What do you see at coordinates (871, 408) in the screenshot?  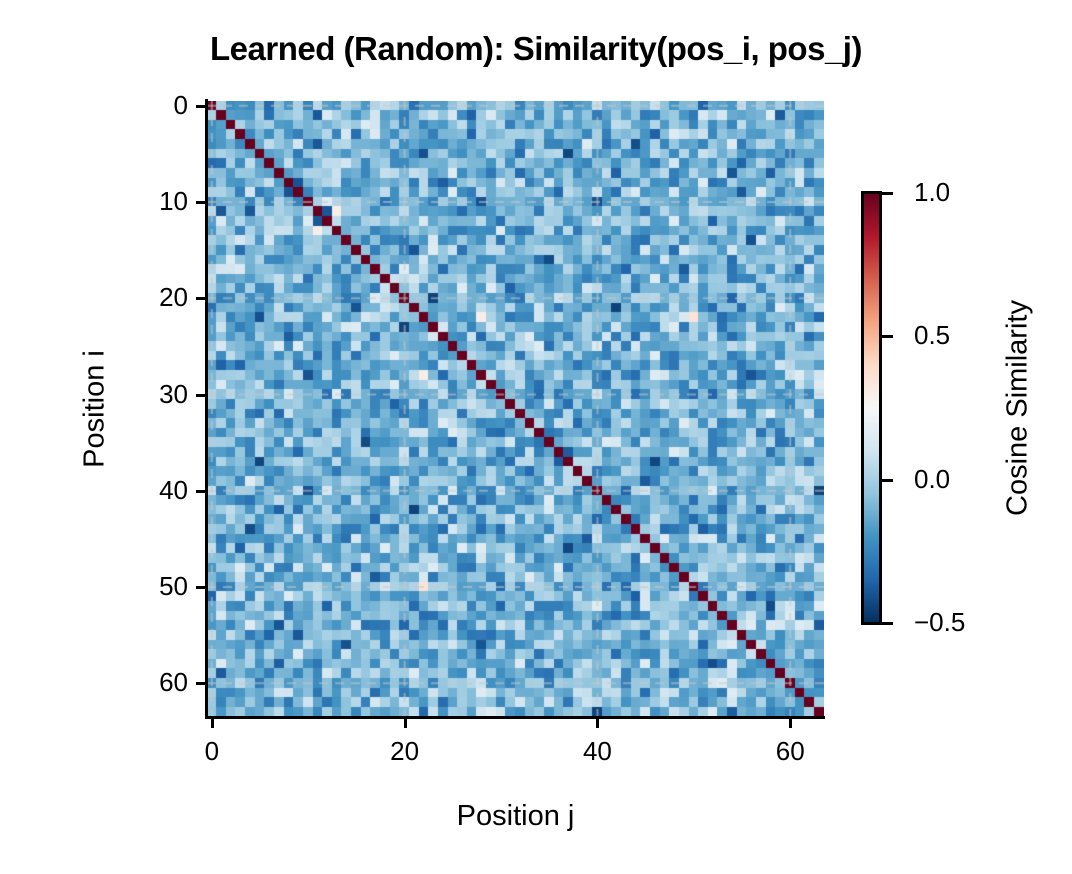 I see `colorbar` at bounding box center [871, 408].